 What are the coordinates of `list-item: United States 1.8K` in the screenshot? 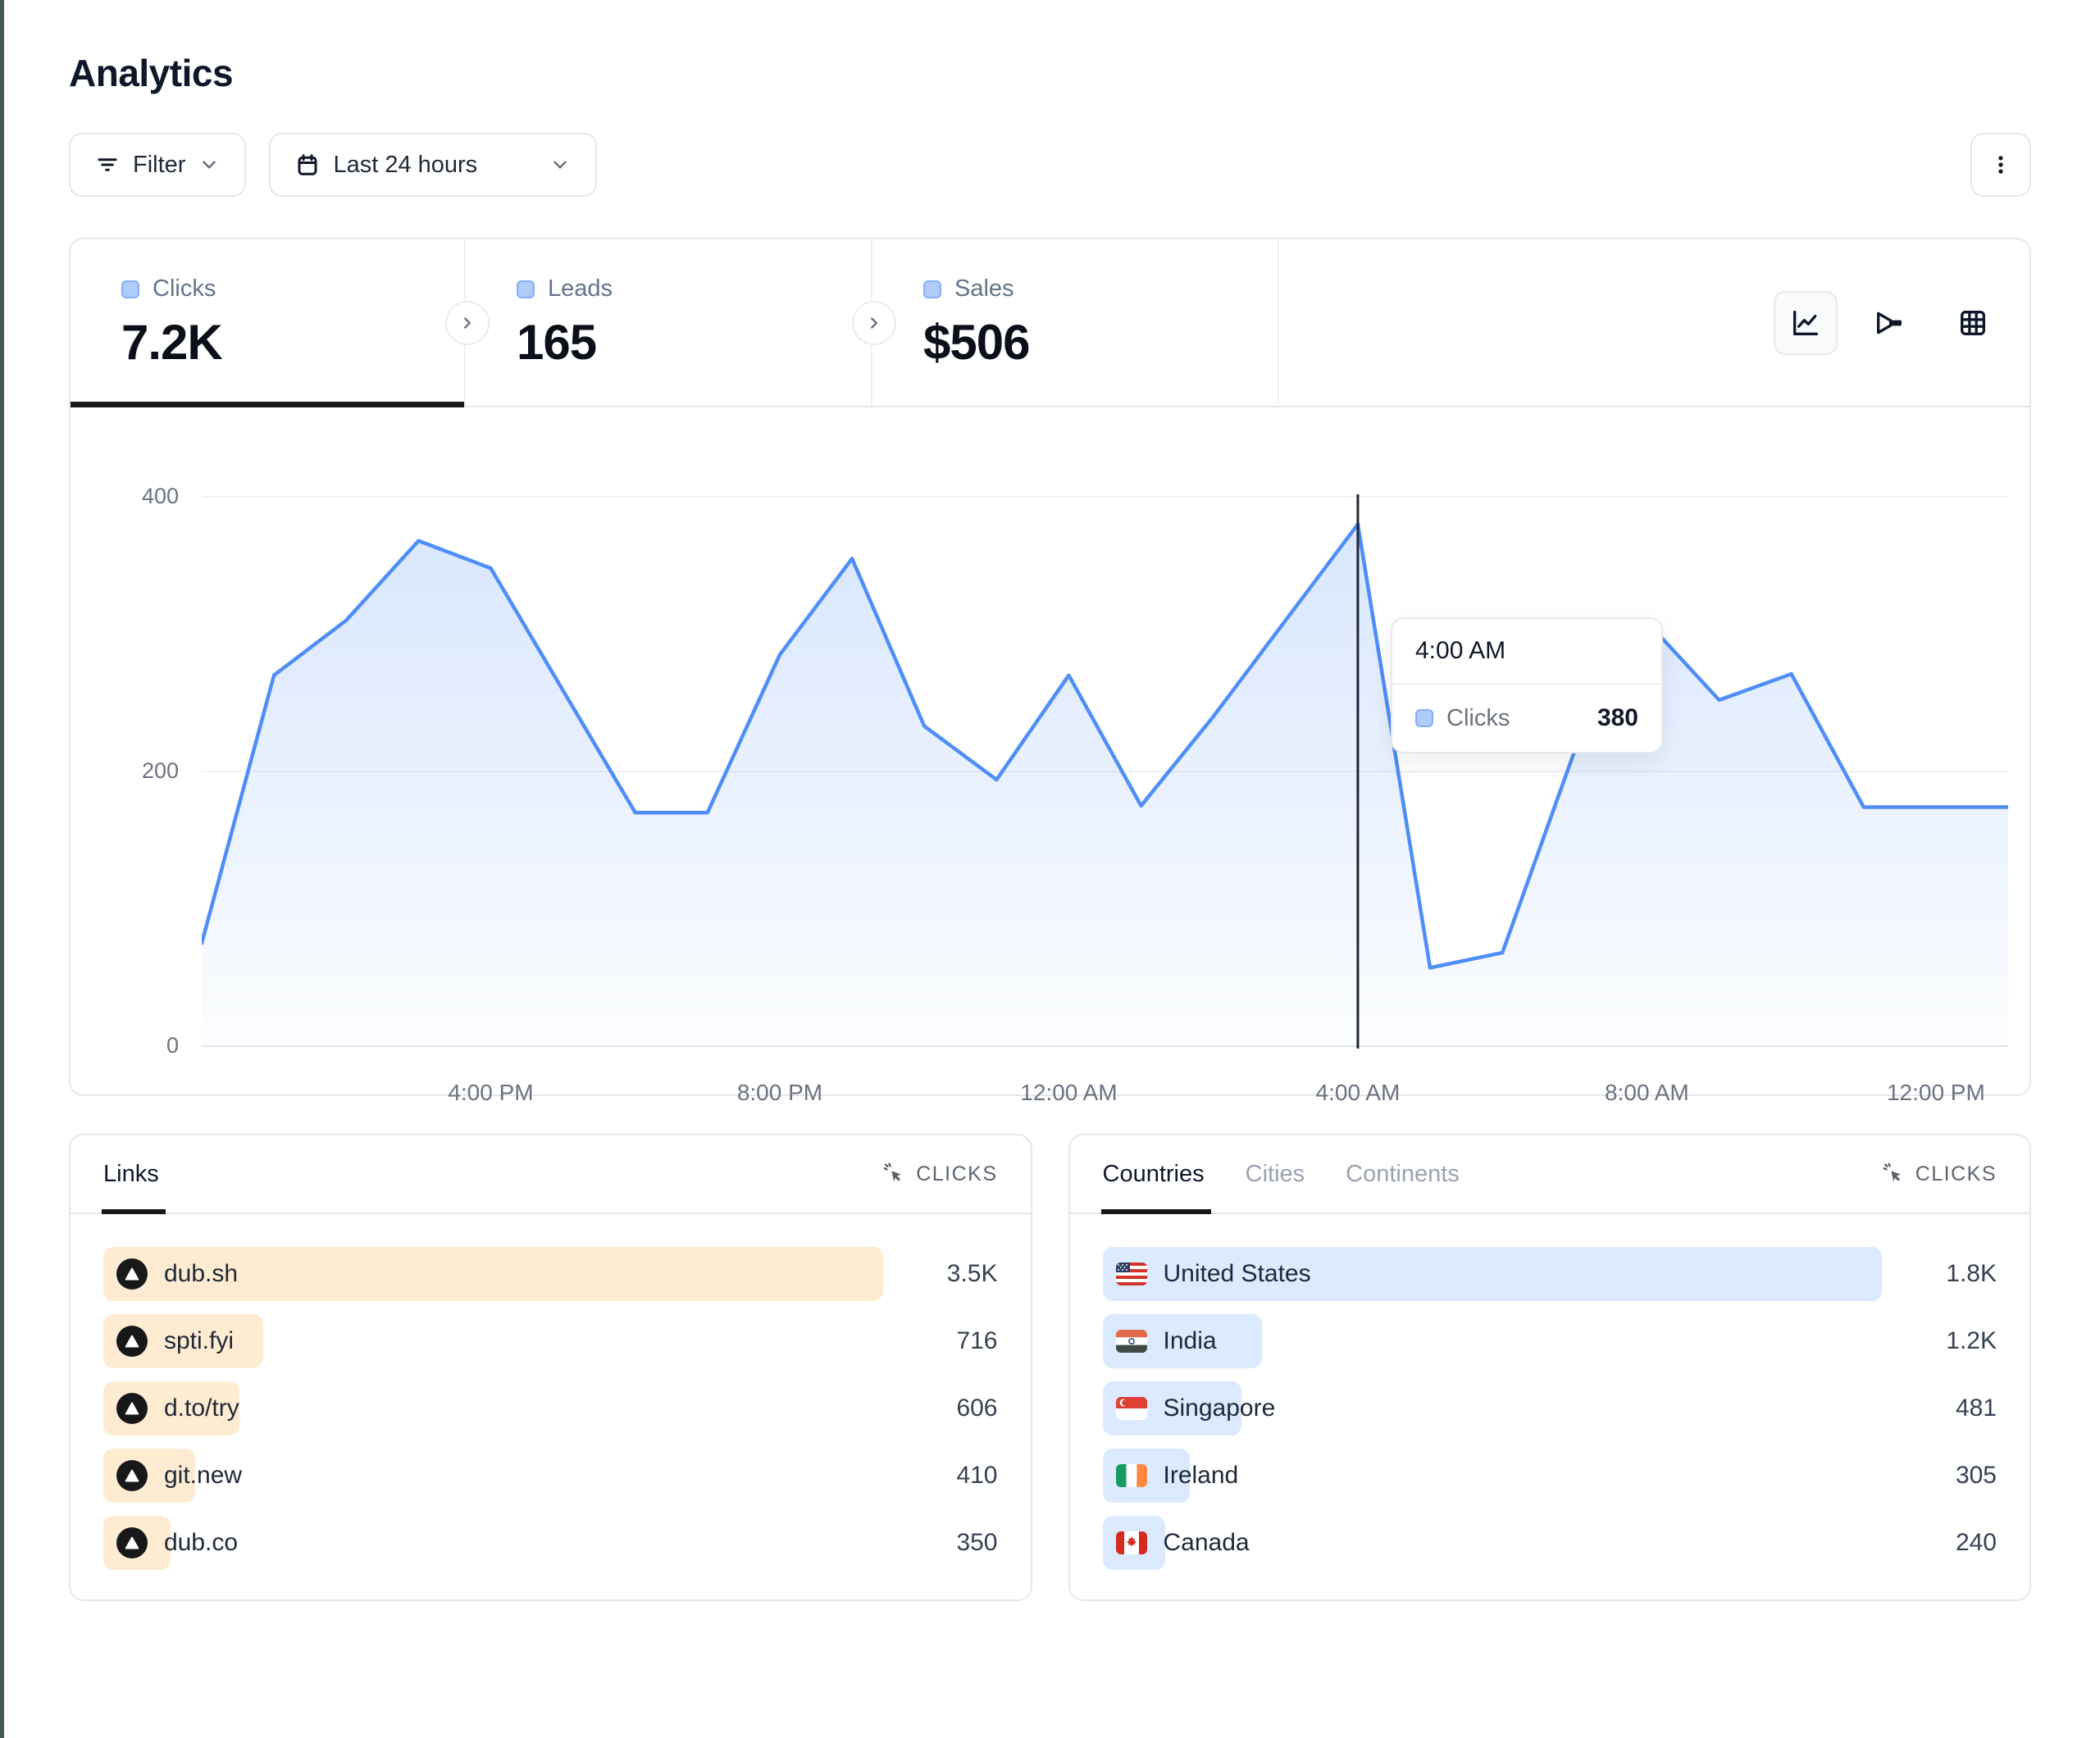 It's located at (1549, 1274).